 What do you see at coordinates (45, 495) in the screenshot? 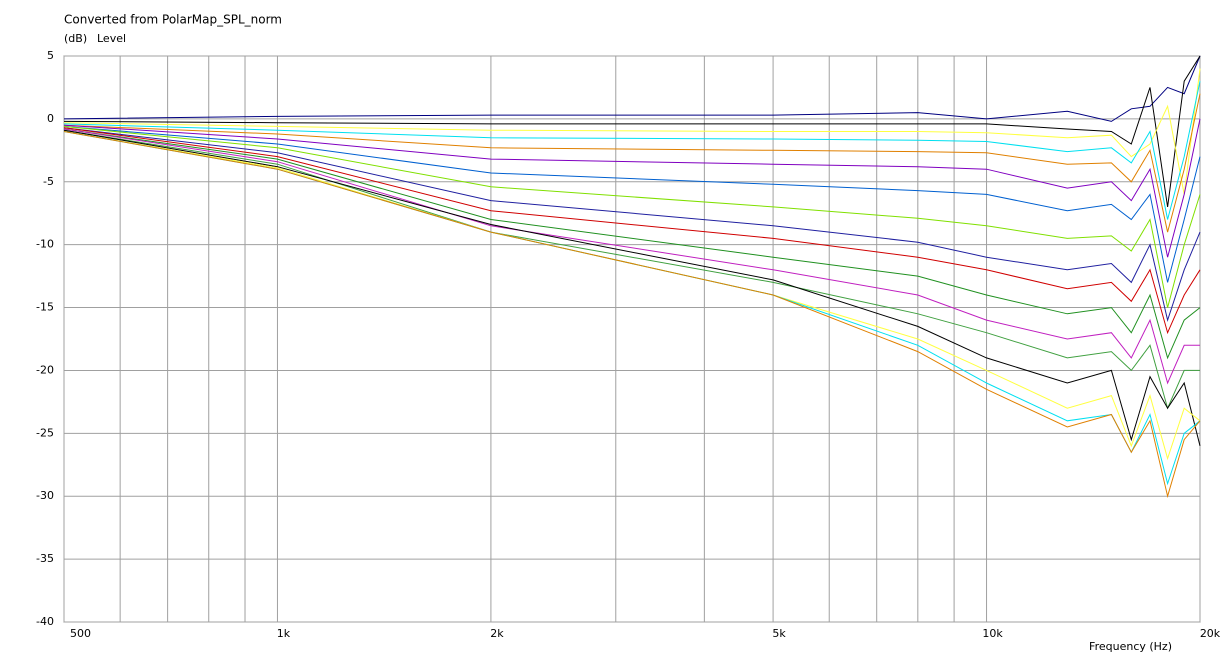
I see `y-tick-label: -30` at bounding box center [45, 495].